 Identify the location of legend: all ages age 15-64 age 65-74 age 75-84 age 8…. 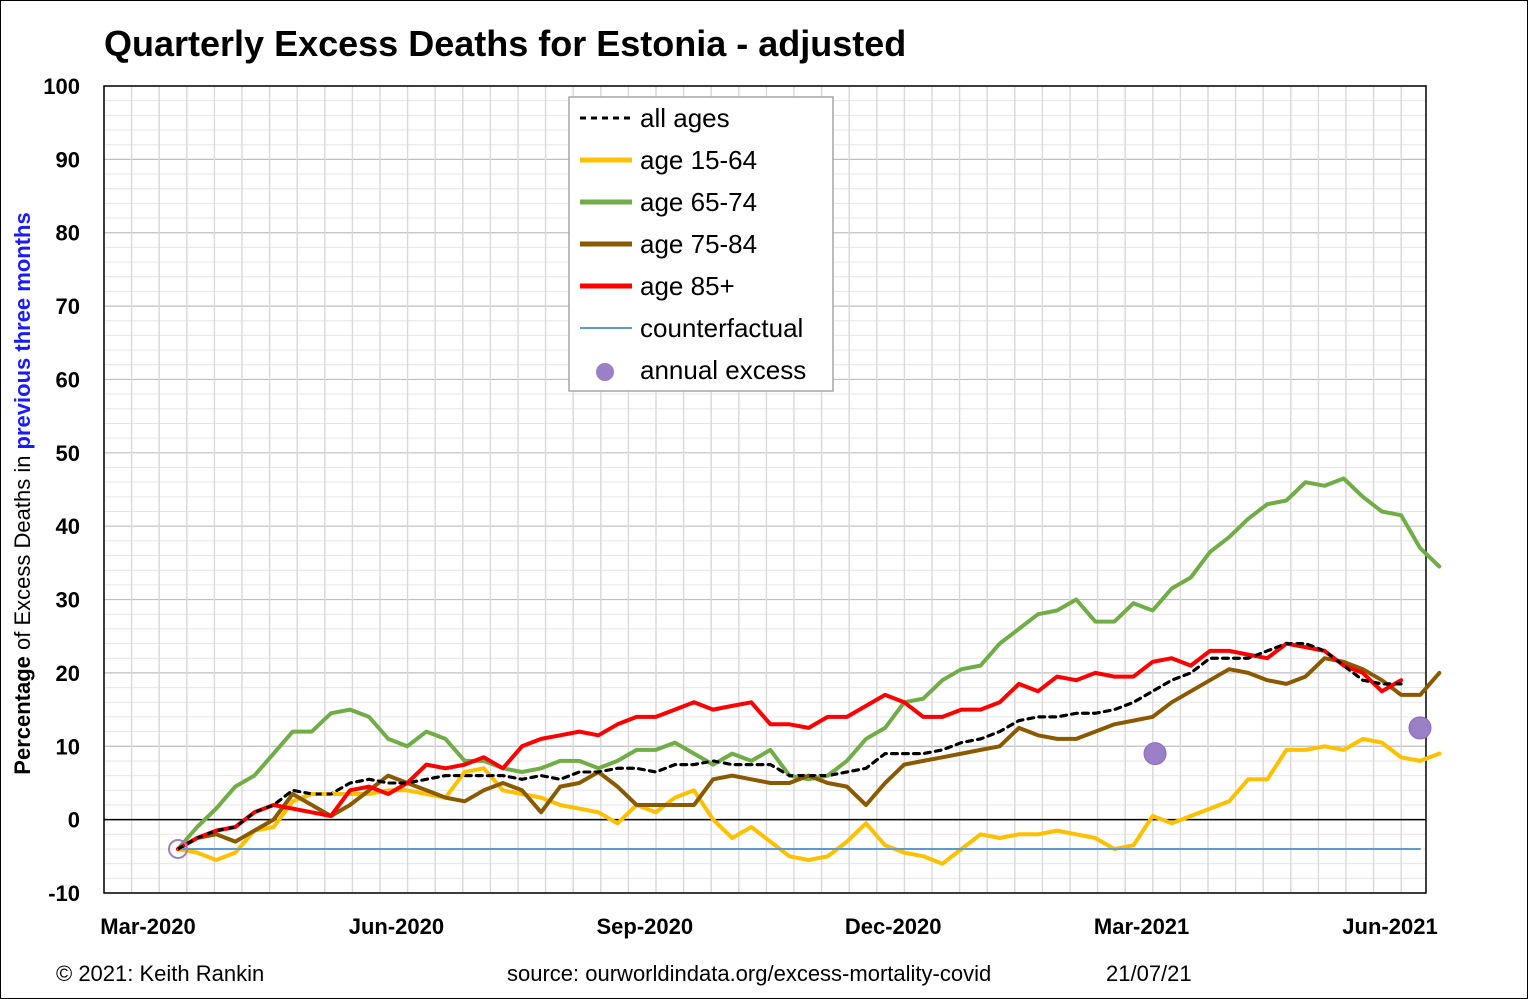
(701, 244).